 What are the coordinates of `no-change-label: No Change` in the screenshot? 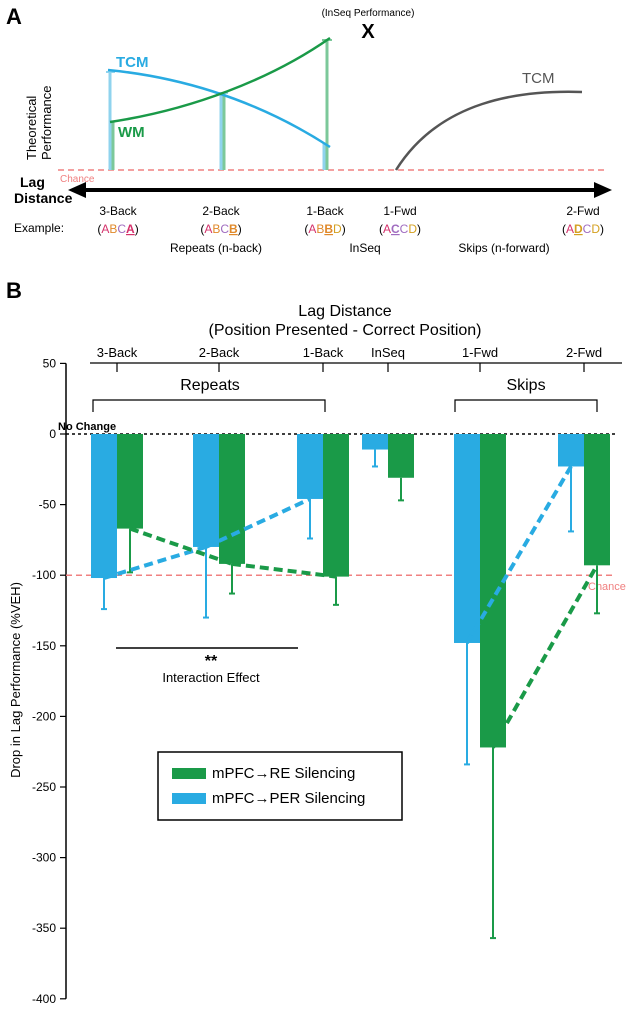 It's located at (87, 427).